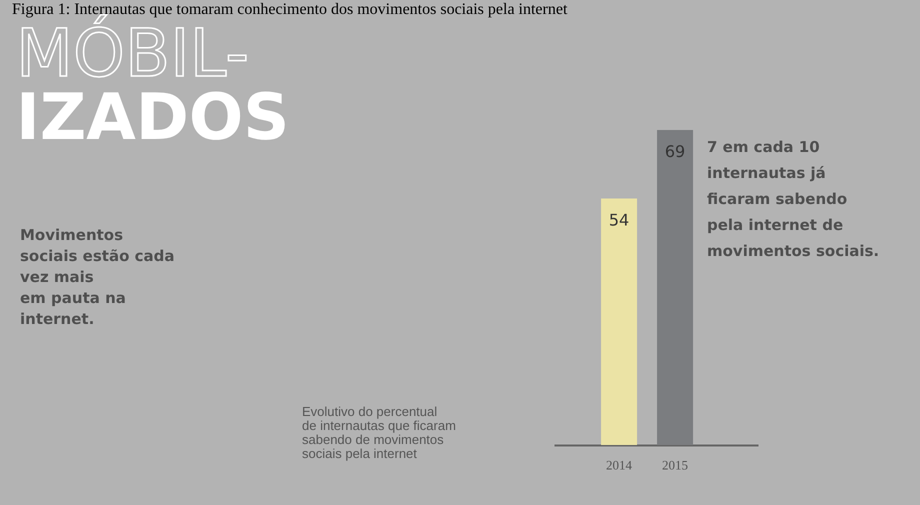  What do you see at coordinates (793, 199) in the screenshot?
I see `text: 7 em cada 10 internautas já ficaram sabendo pela internet de movimentos sociais.` at bounding box center [793, 199].